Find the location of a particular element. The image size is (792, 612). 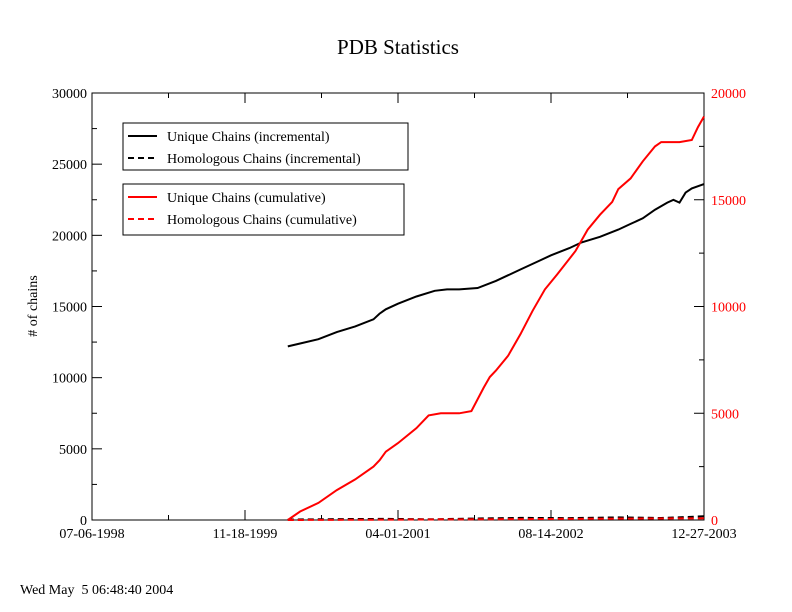

y2-tick-label: 10000 is located at coordinates (728, 308).